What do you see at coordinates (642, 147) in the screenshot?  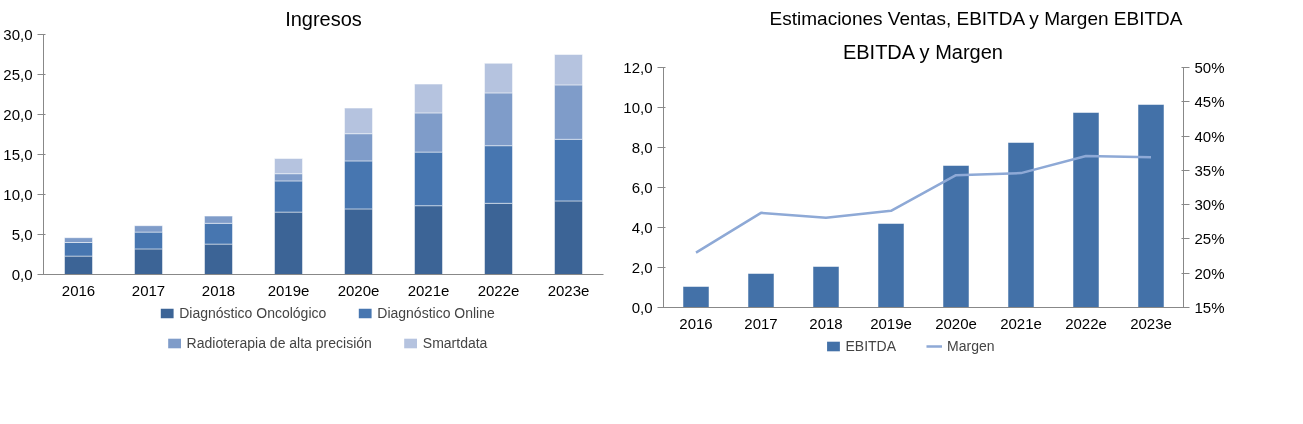 I see `y-tick-label: 8,0` at bounding box center [642, 147].